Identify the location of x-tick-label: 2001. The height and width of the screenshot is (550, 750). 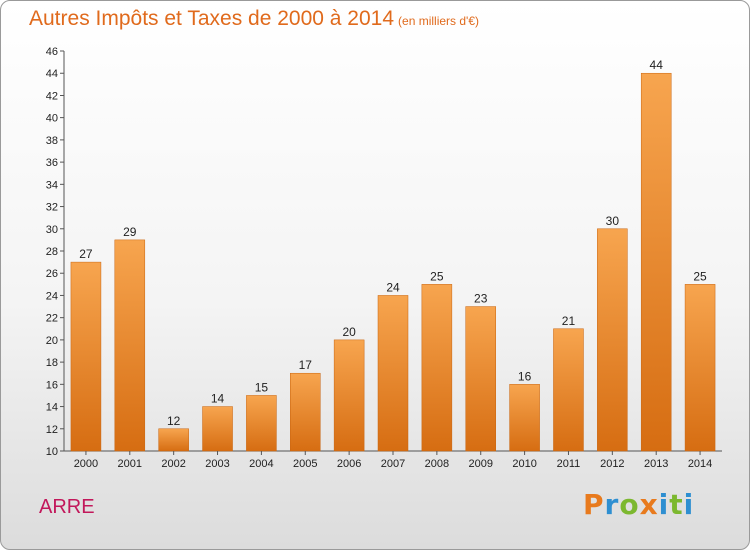
(130, 464).